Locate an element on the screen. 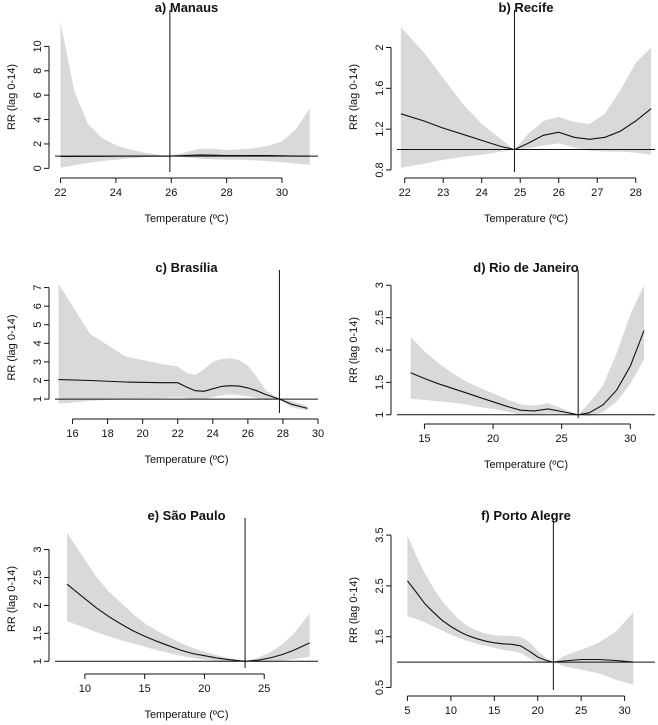 This screenshot has width=658, height=725. panel-title: c) Brasília is located at coordinates (186, 267).